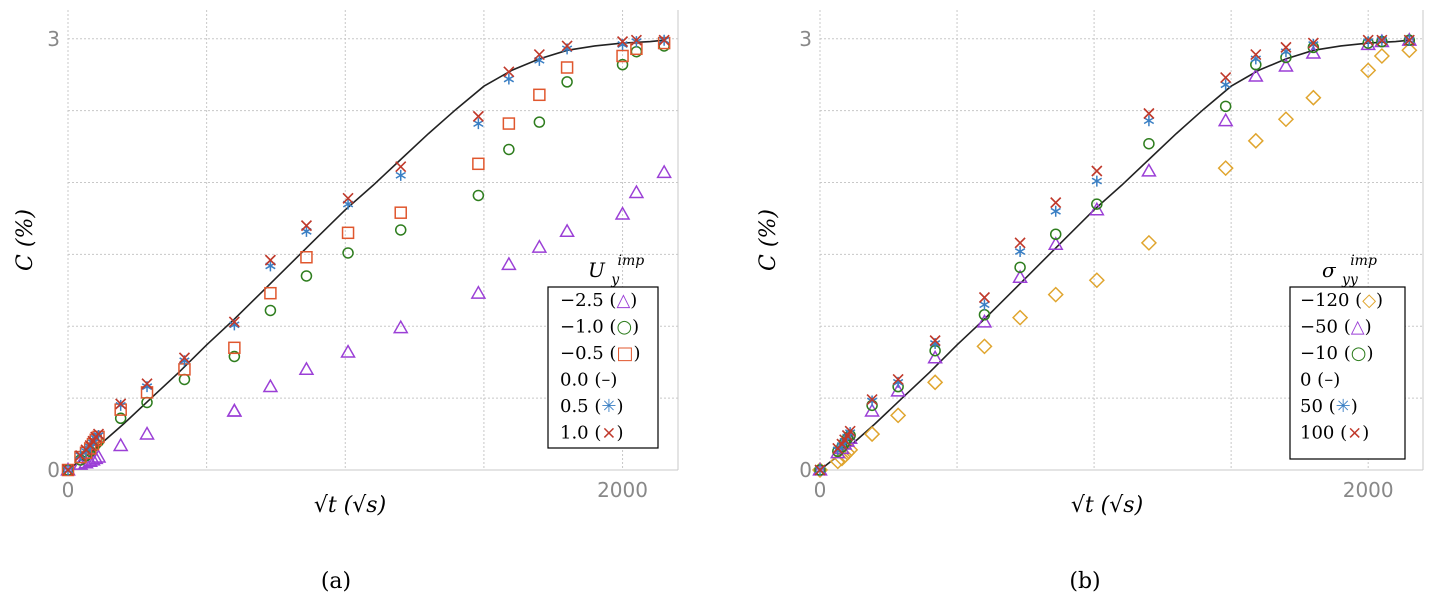 The width and height of the screenshot is (1438, 602). I want to click on legend-title-sub: y, so click(615, 280).